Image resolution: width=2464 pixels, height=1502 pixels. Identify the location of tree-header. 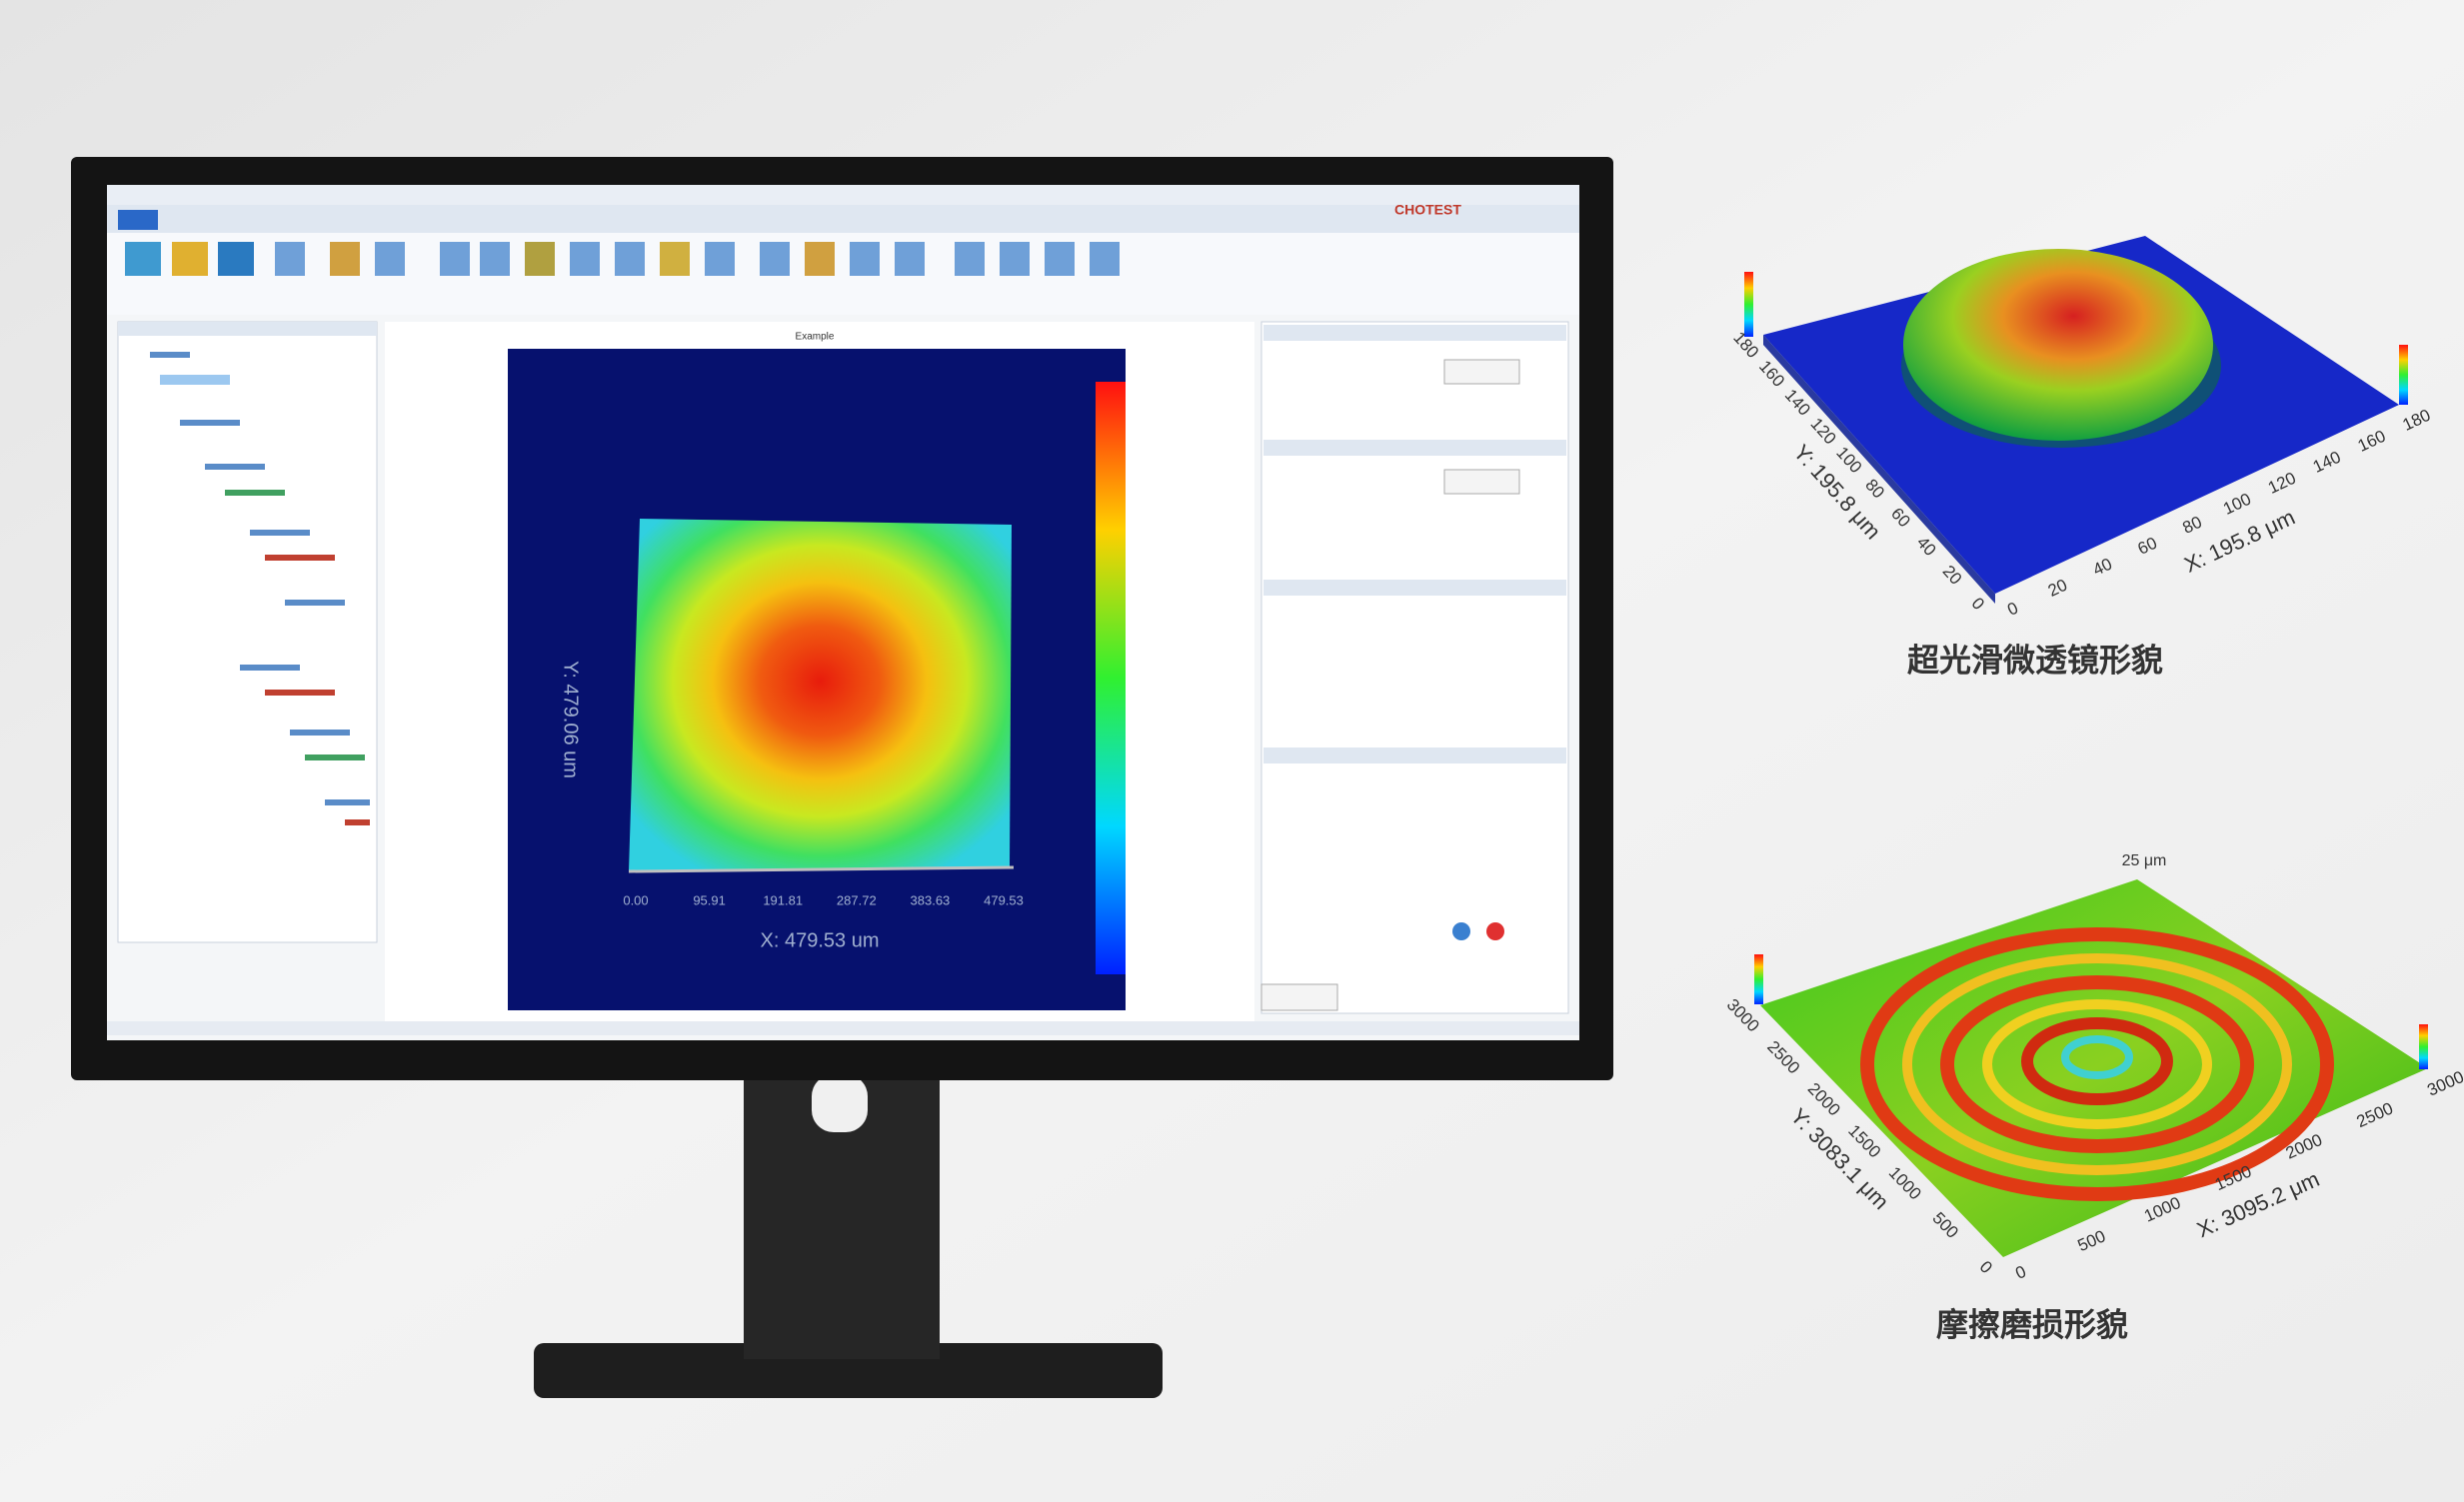
(247, 329).